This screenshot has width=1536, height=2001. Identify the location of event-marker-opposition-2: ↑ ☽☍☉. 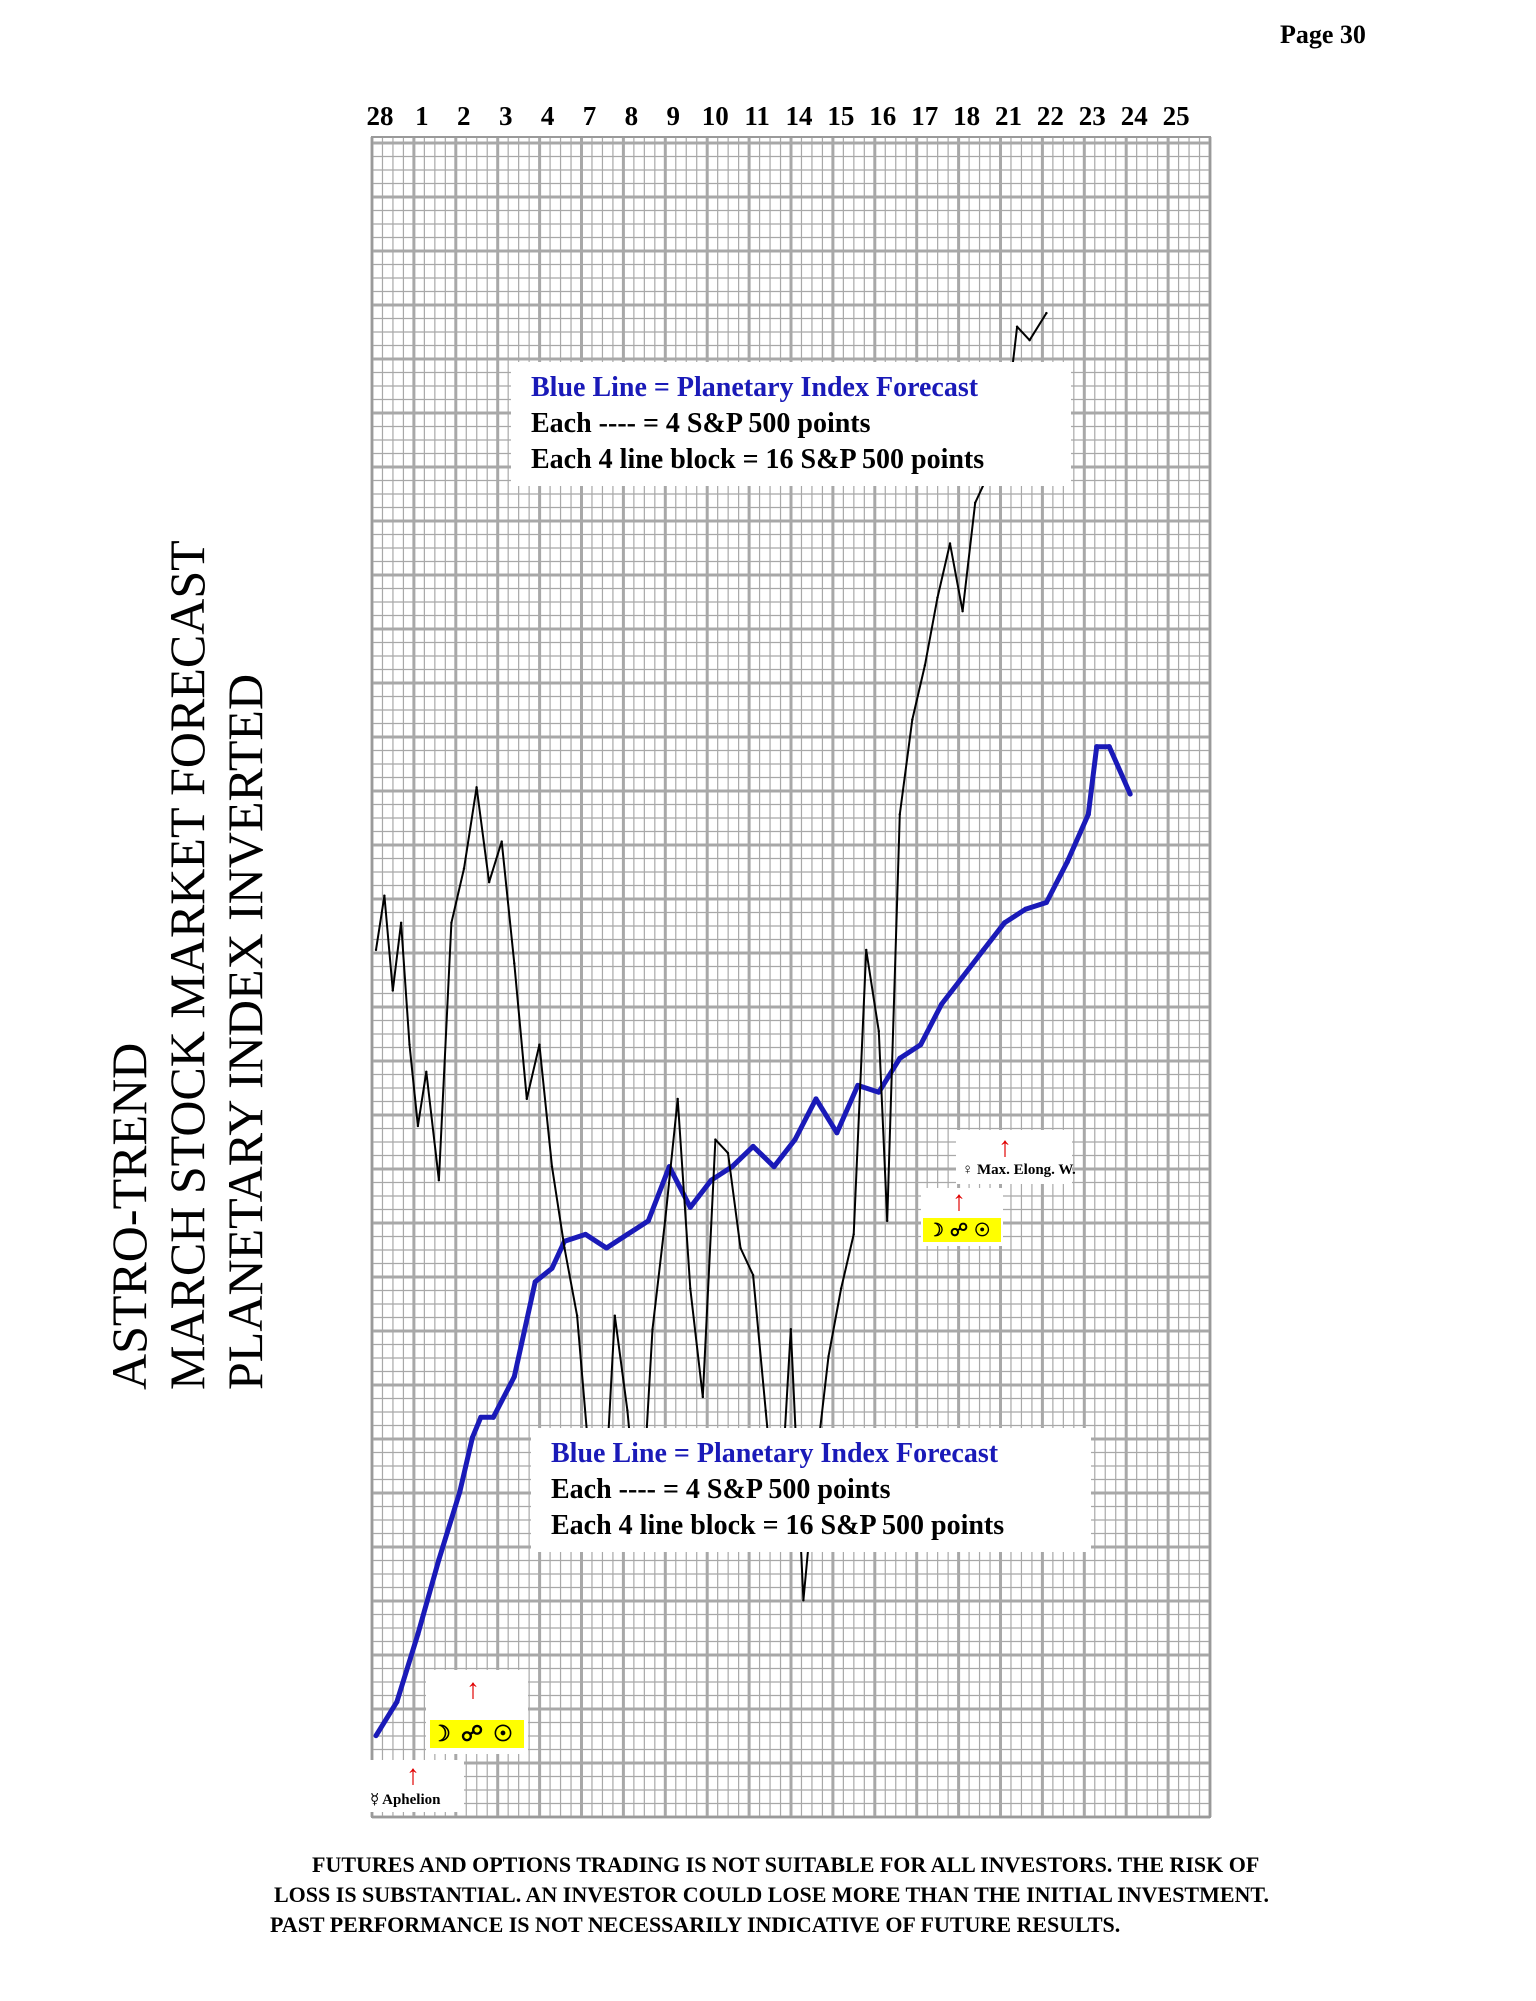
(962, 1217).